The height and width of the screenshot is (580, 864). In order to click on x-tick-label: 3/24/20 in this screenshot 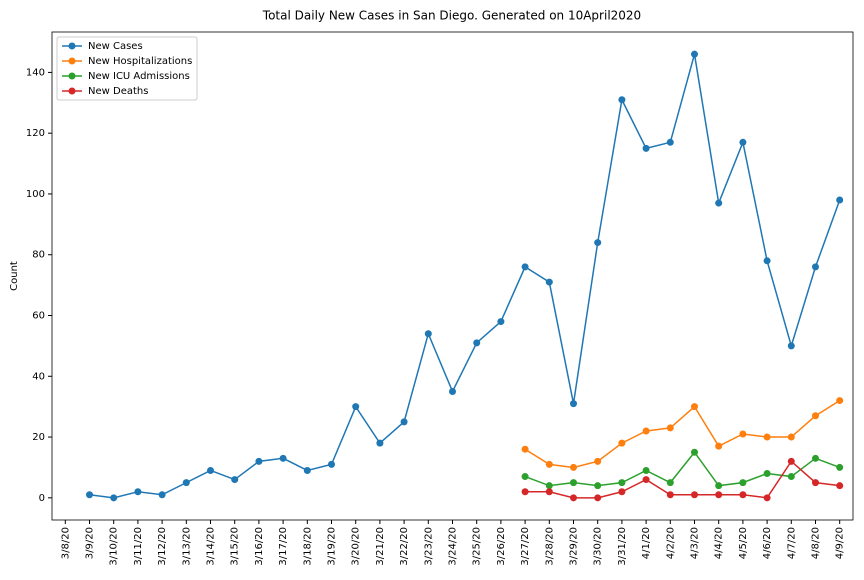, I will do `click(453, 546)`.